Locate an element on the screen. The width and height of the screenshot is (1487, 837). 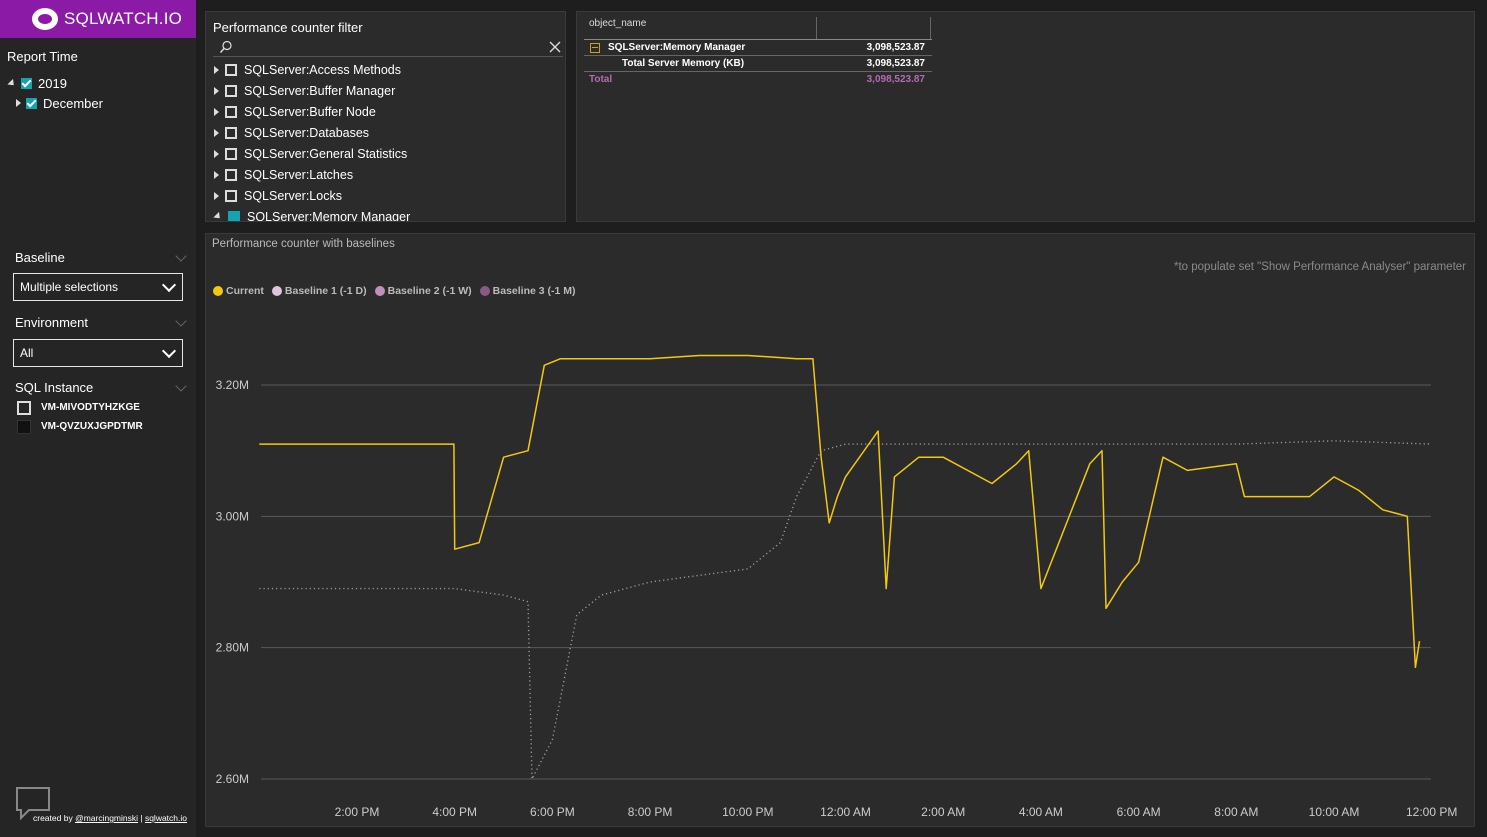
baseline-slicer-header: Baseline is located at coordinates (101, 257).